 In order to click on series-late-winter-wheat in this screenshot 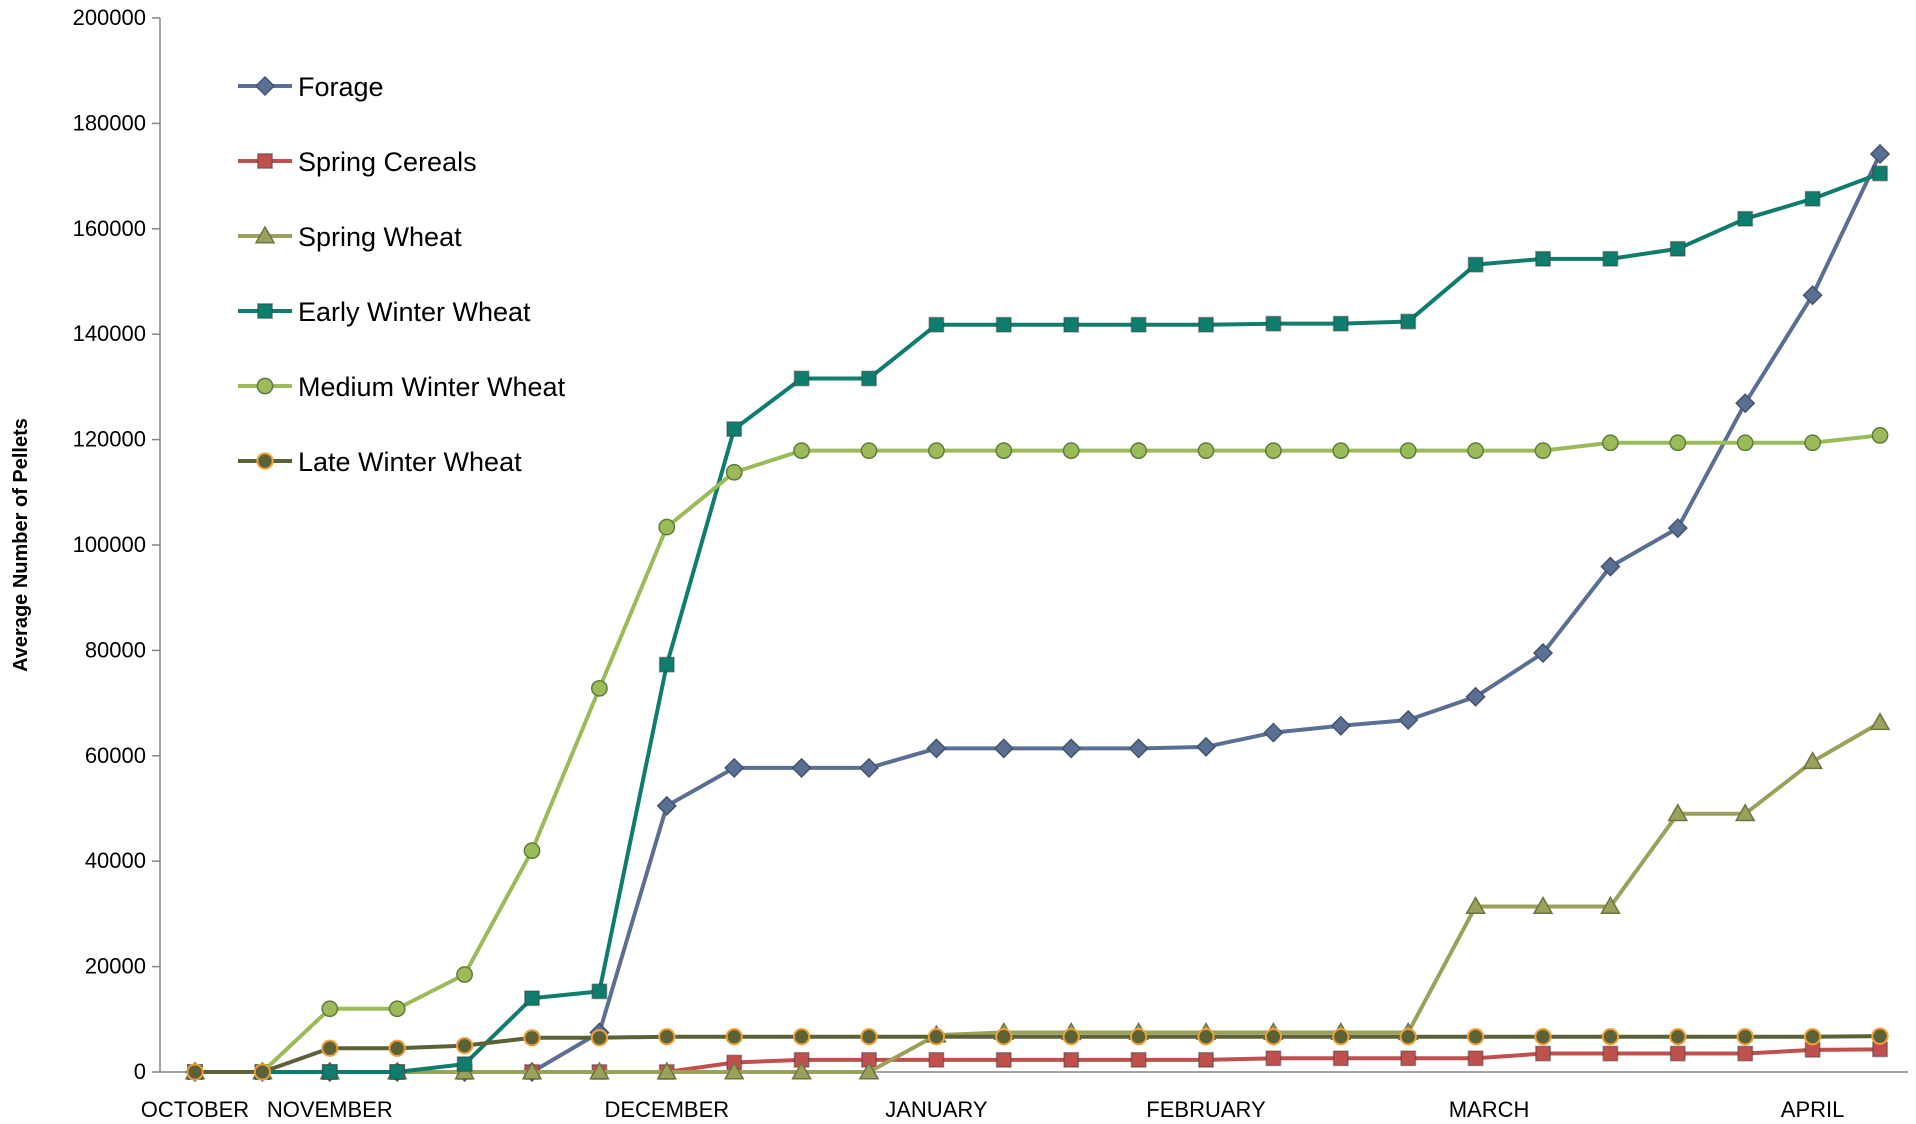, I will do `click(1037, 1054)`.